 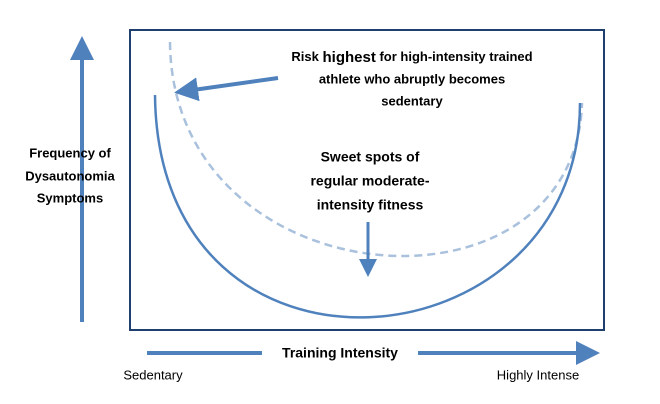 What do you see at coordinates (70, 152) in the screenshot?
I see `y-axis-label: Frequency of` at bounding box center [70, 152].